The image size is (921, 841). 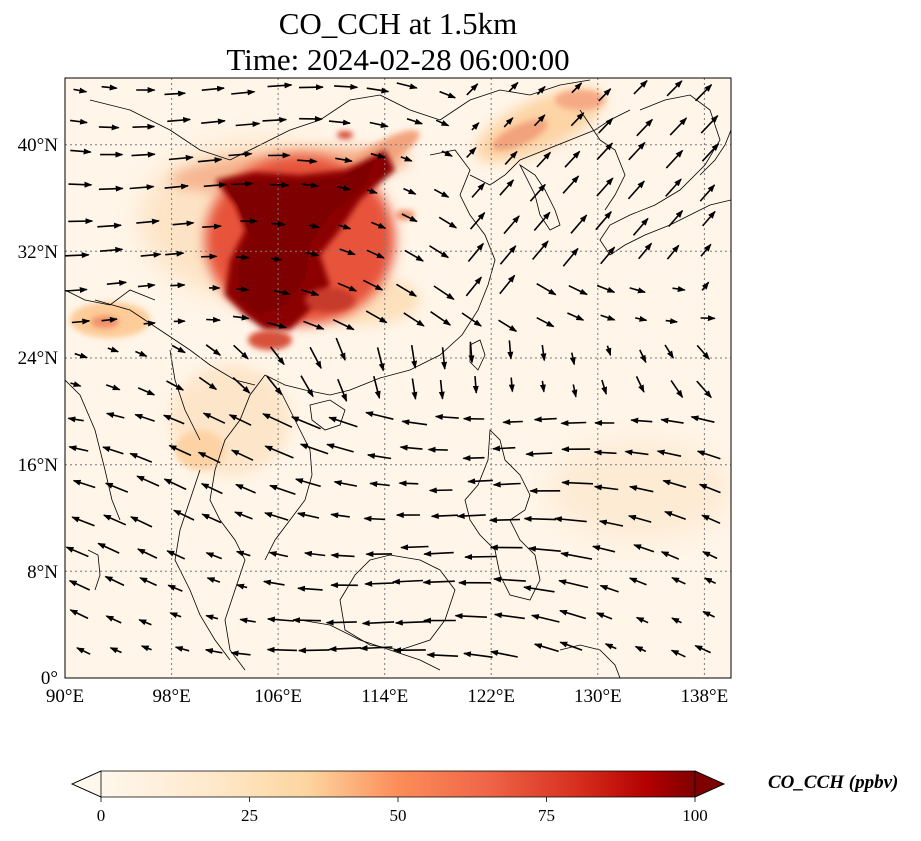 I want to click on colorbar: 0 25 50 75 100 CO_CCH (ppbv), so click(x=485, y=798).